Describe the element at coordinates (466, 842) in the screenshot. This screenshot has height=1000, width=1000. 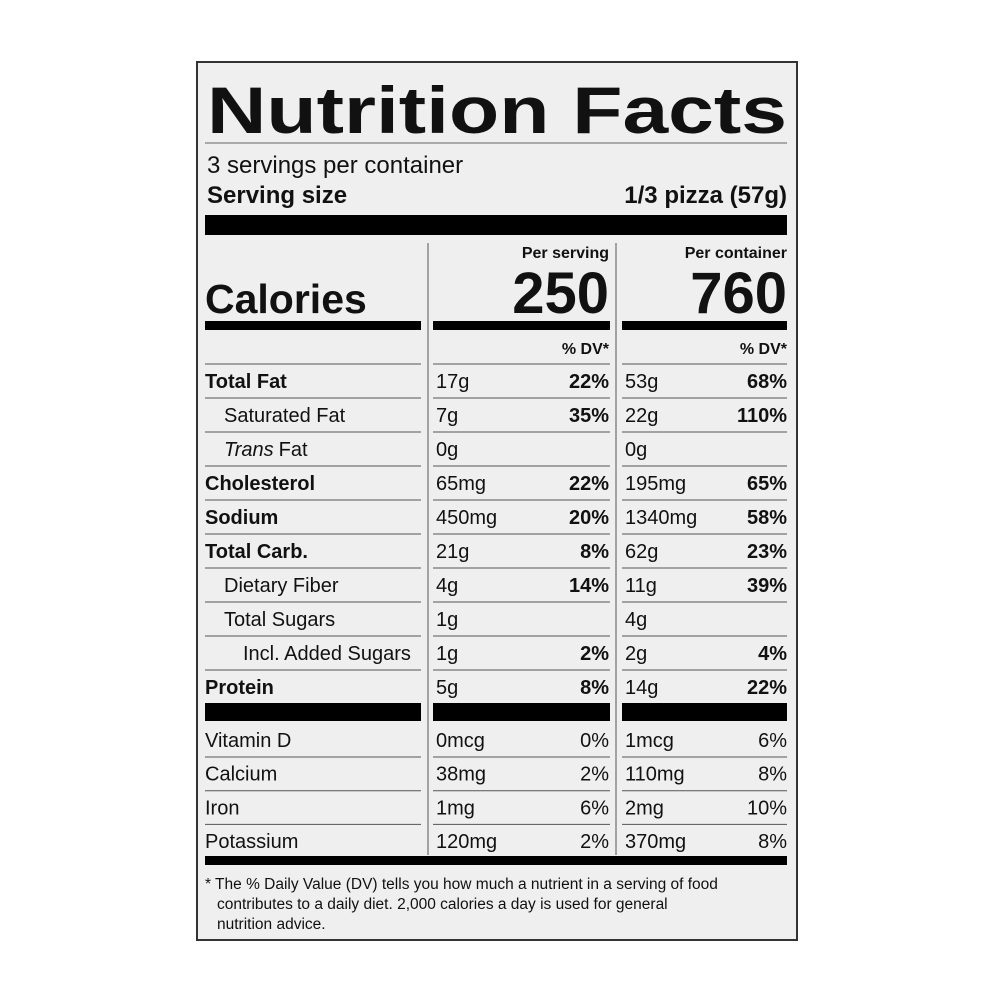
I see `serving-amount: 120mg` at that location.